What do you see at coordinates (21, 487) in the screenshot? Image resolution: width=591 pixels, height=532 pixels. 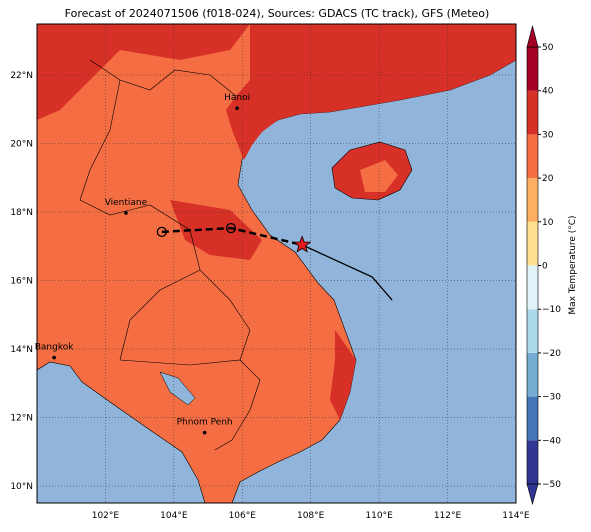 I see `lat-tick-label: 10°N` at bounding box center [21, 487].